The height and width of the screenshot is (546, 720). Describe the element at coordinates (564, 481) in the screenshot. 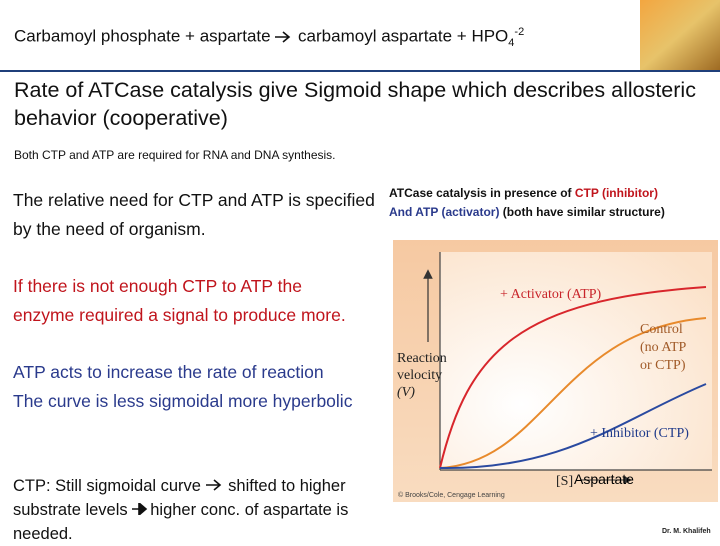

I see `x-axis-label: [S]` at that location.